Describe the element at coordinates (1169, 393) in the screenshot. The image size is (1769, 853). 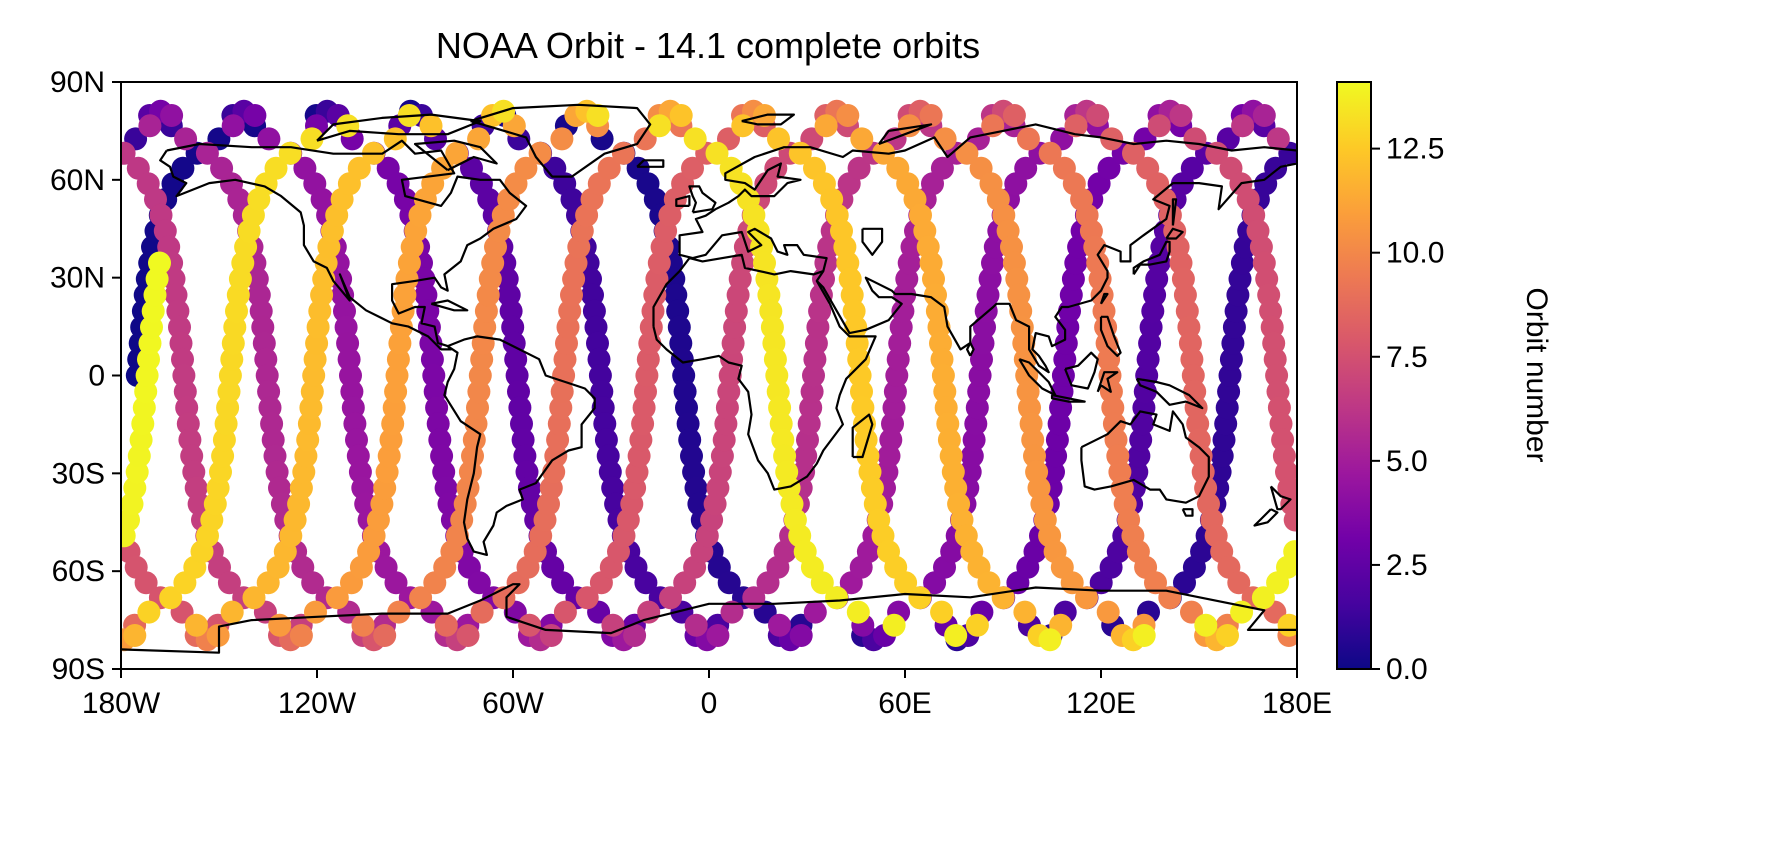
I see `coastline-new-guinea` at that location.